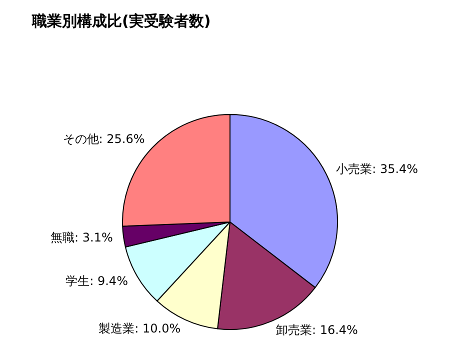  What do you see at coordinates (317, 330) in the screenshot?
I see `slice-label: 卸売業: 16.4%` at bounding box center [317, 330].